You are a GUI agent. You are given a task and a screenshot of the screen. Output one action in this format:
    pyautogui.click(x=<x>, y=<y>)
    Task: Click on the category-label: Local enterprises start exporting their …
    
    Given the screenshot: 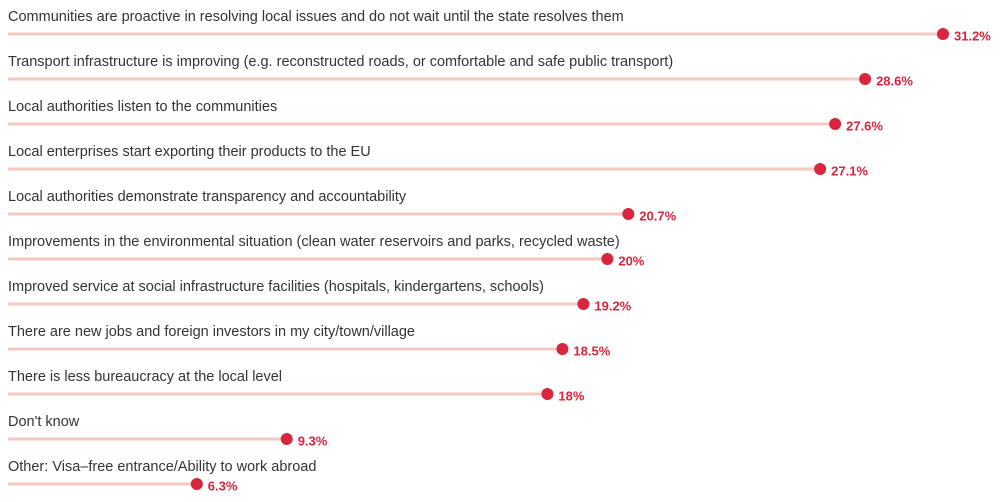 What is the action you would take?
    pyautogui.click(x=189, y=152)
    